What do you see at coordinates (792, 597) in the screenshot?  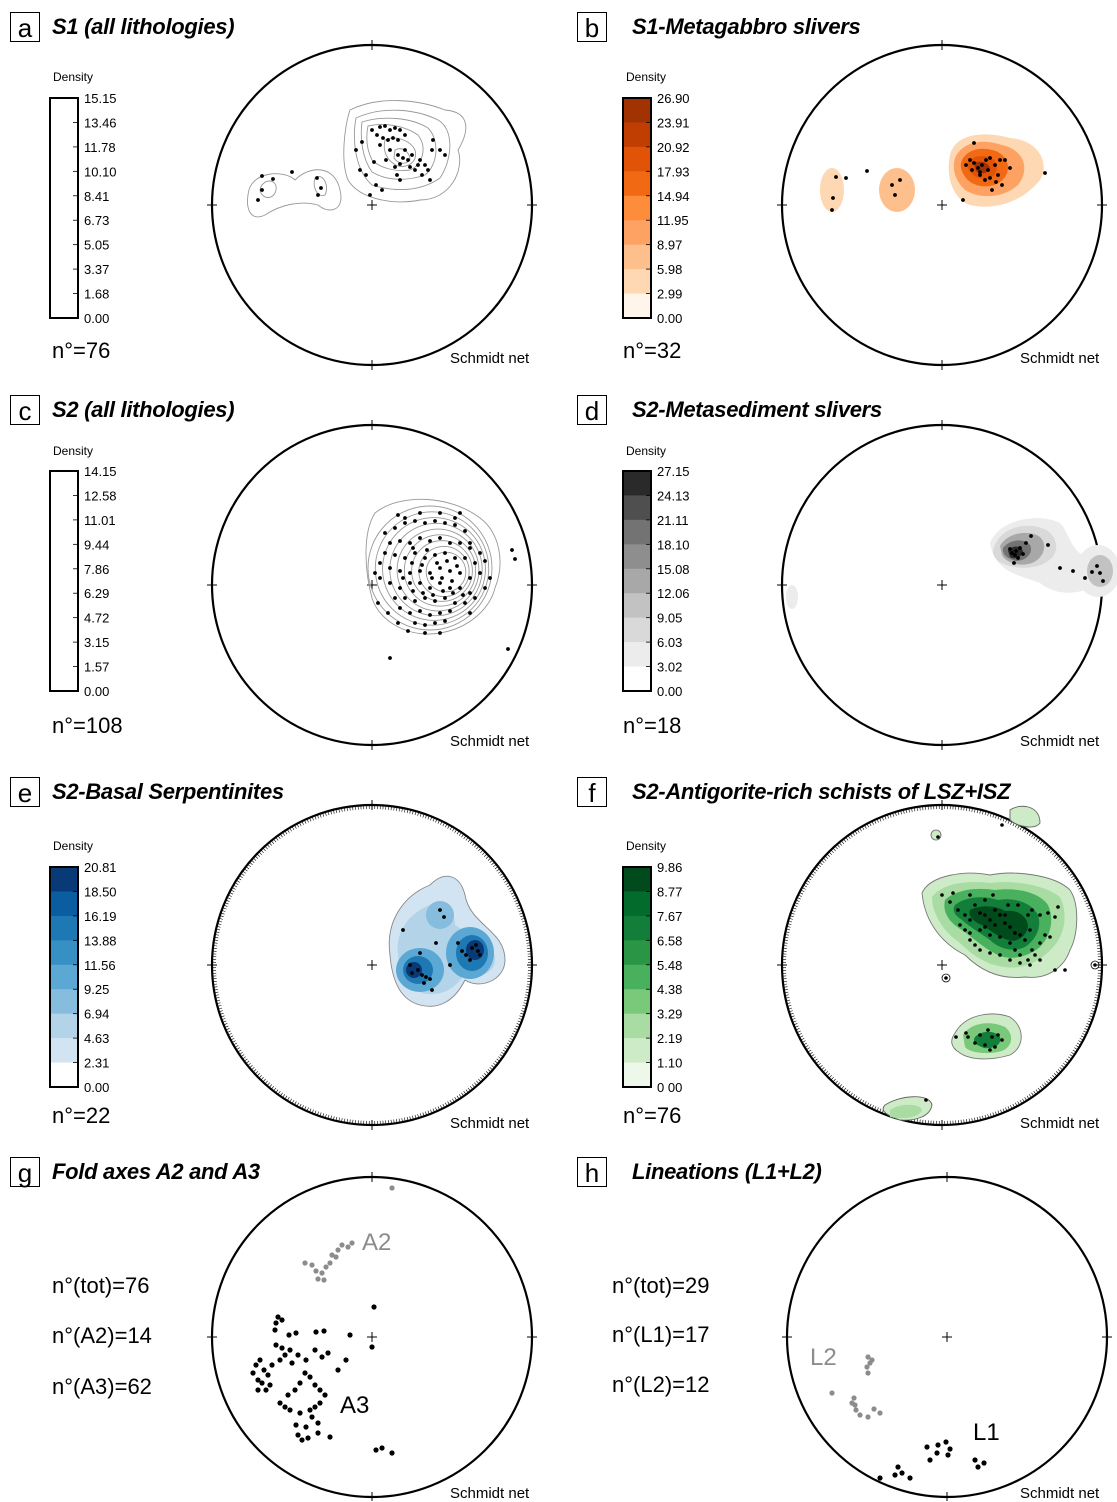 I see `density-contour` at bounding box center [792, 597].